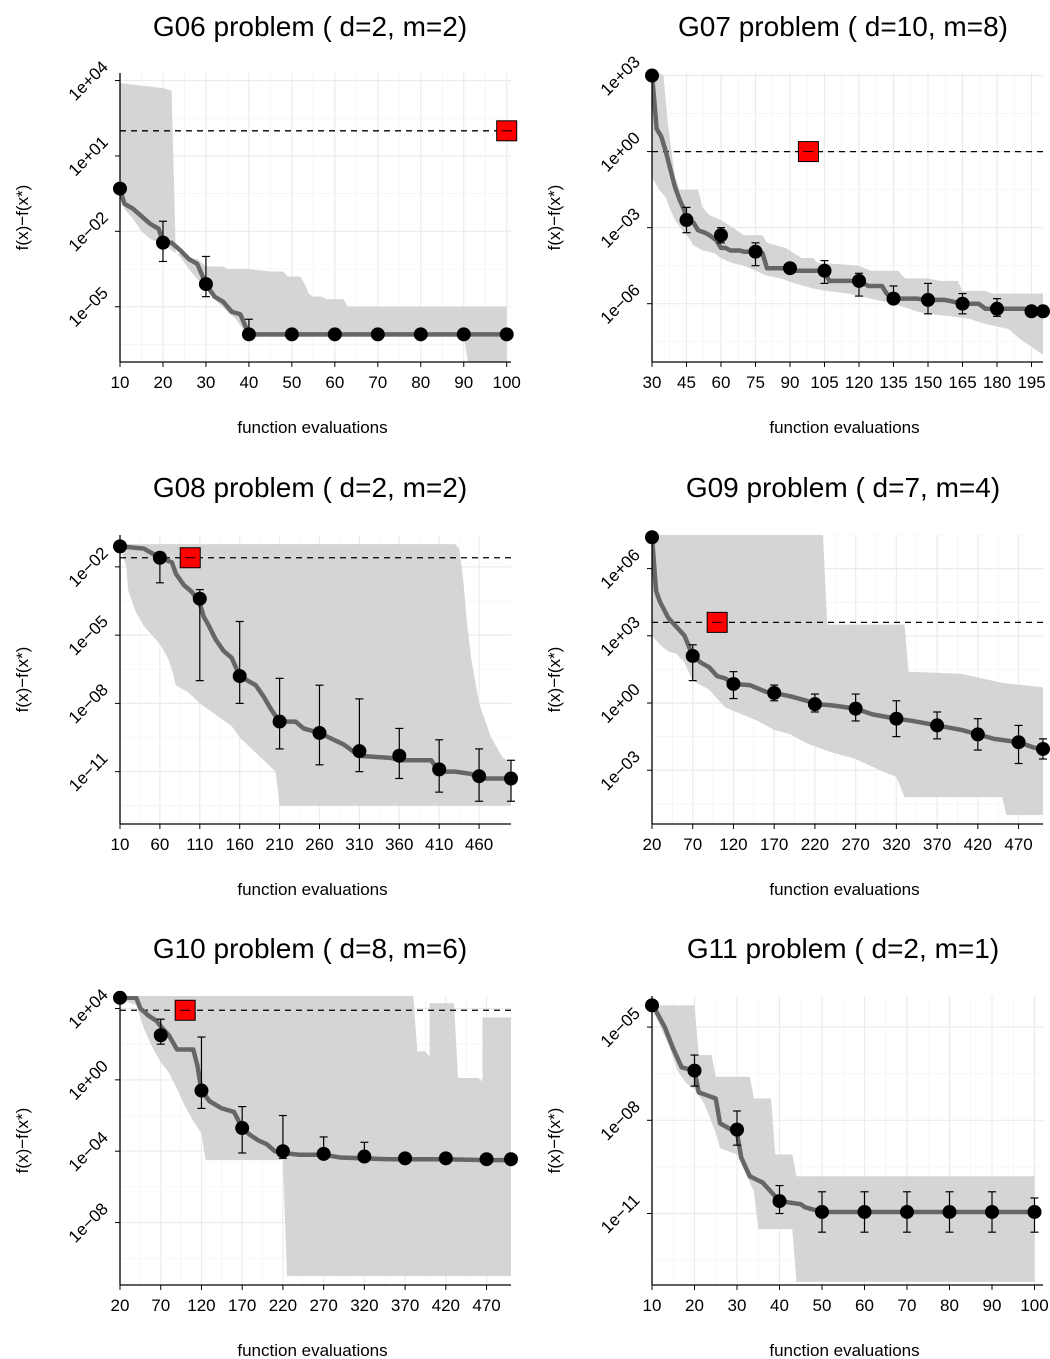  What do you see at coordinates (755, 382) in the screenshot?
I see `x-tick-label: 75` at bounding box center [755, 382].